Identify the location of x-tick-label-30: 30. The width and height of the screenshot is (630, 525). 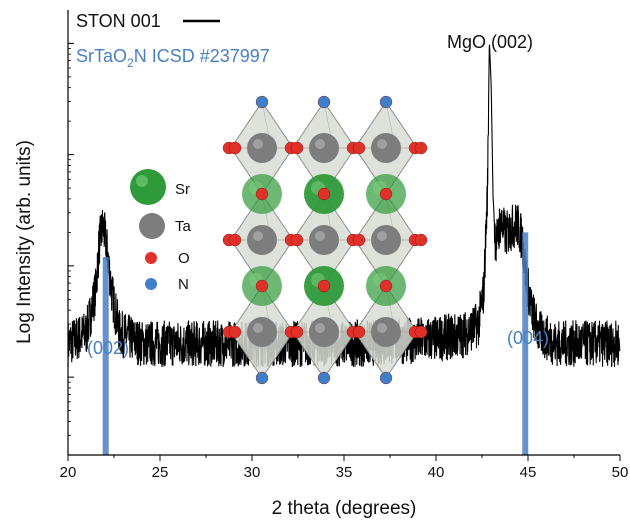
(252, 472).